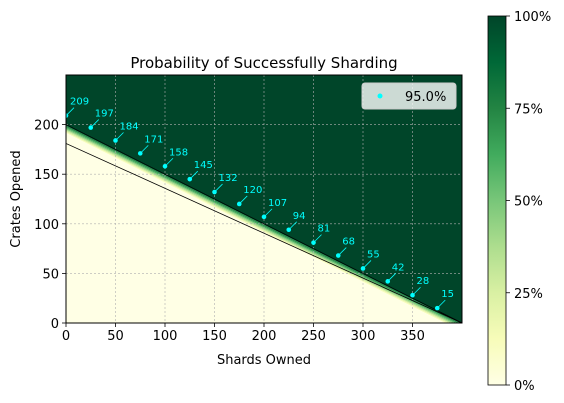  Describe the element at coordinates (46, 175) in the screenshot. I see `y-tick-label: 150` at that location.